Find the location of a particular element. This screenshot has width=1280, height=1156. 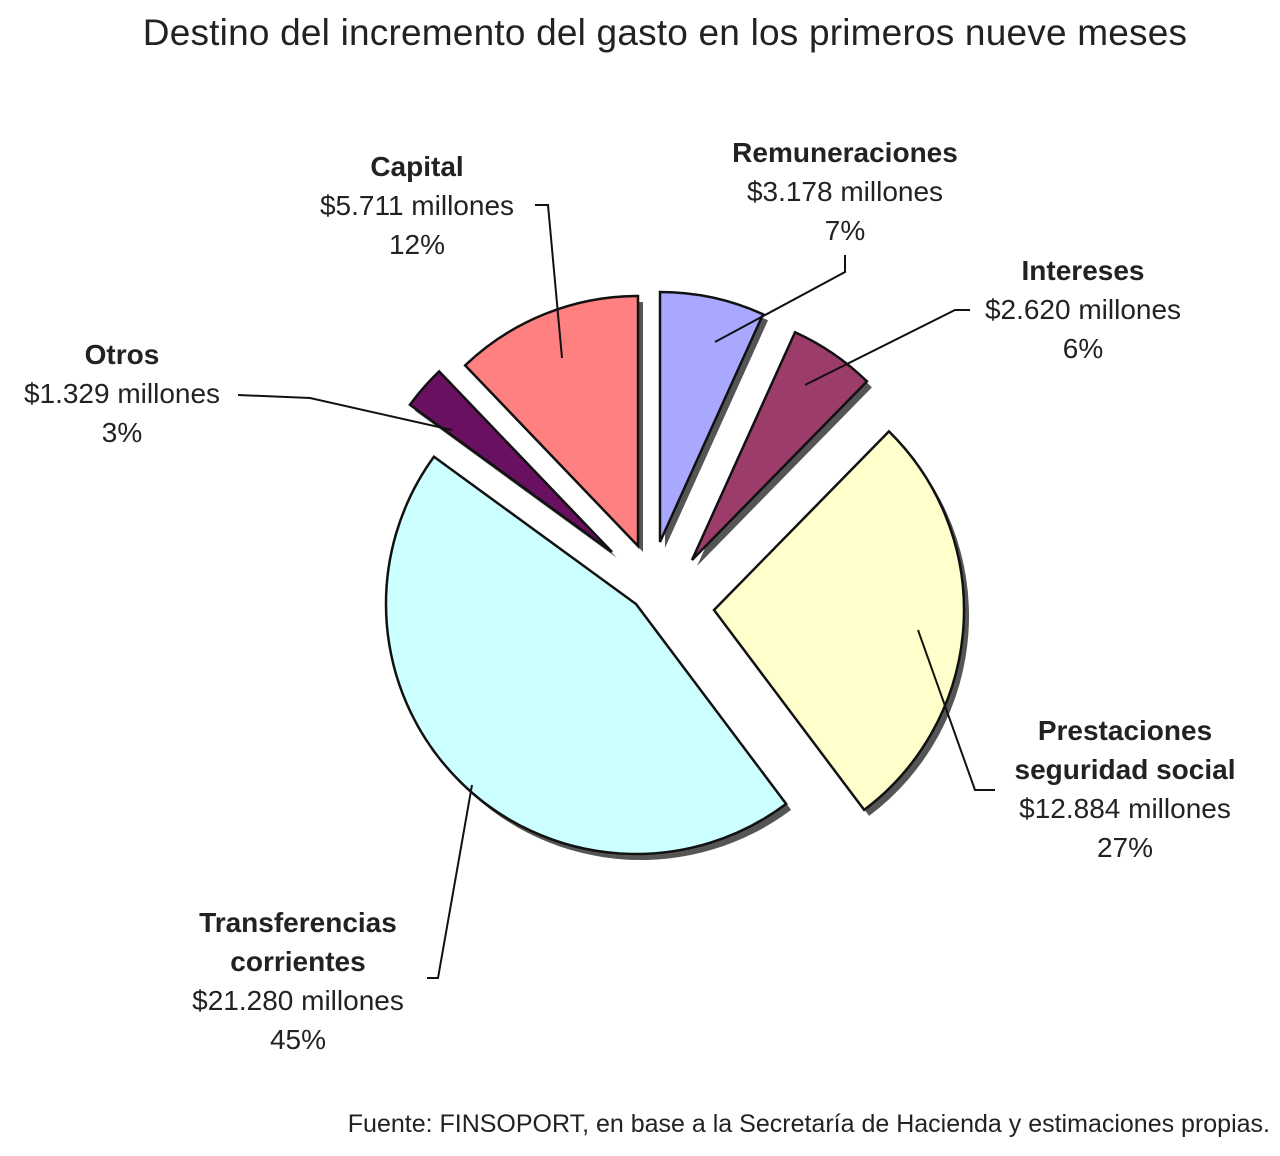

slice-amount: $1.329 millones is located at coordinates (122, 393).